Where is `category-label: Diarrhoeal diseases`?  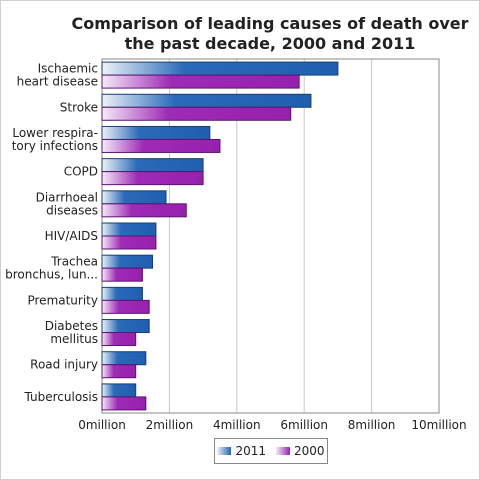 category-label: Diarrhoeal diseases is located at coordinates (67, 203).